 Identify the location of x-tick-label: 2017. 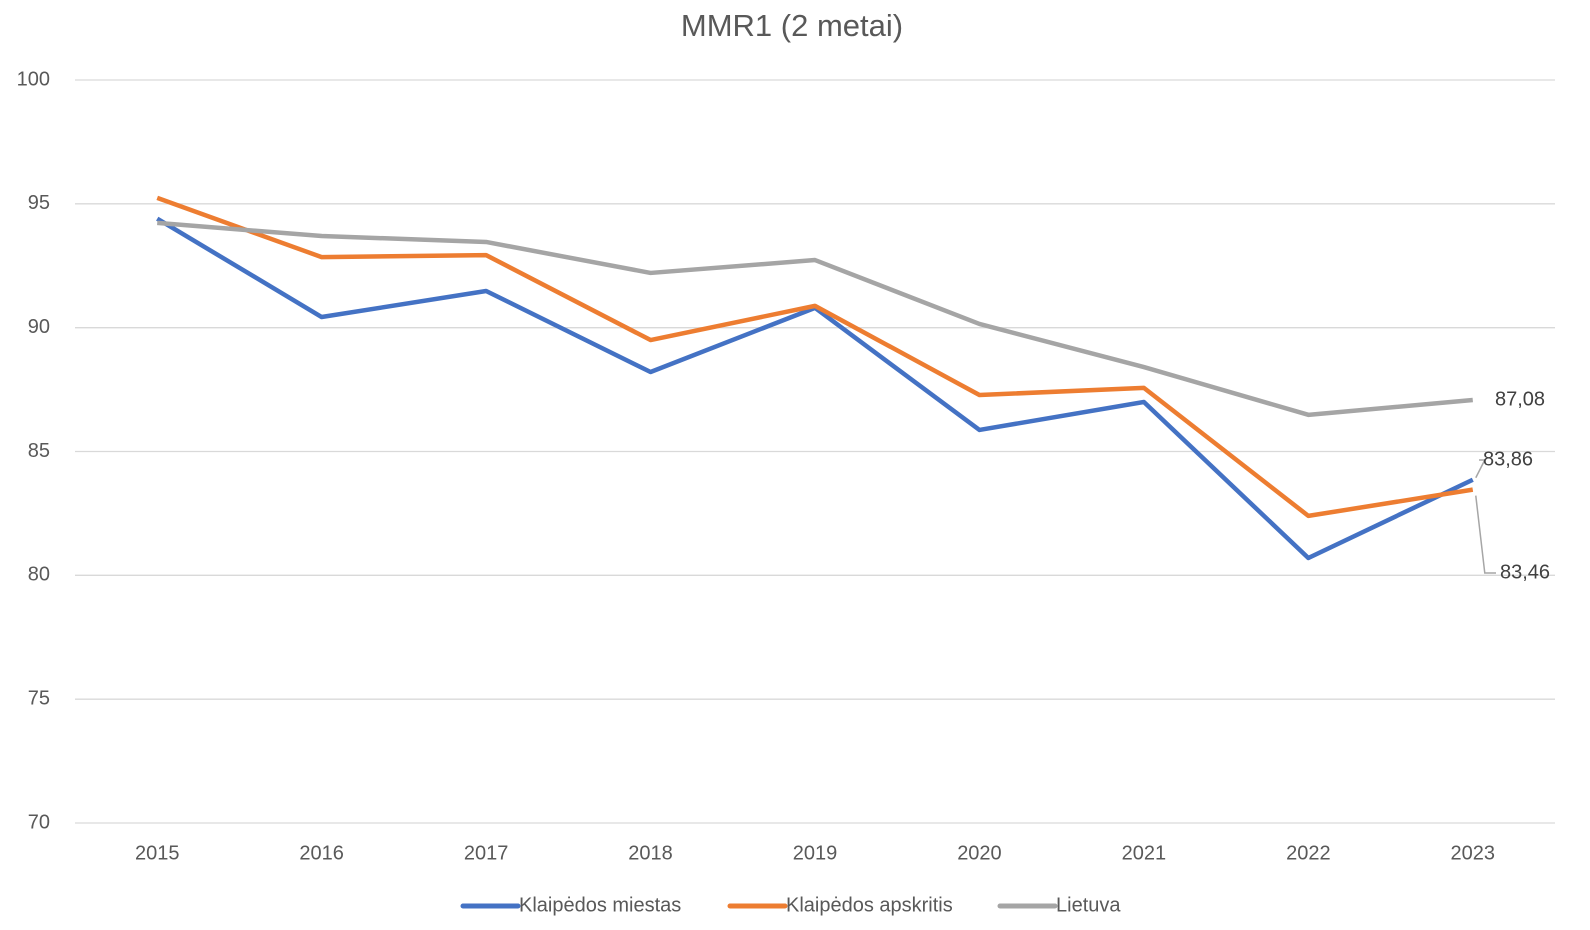
(486, 853).